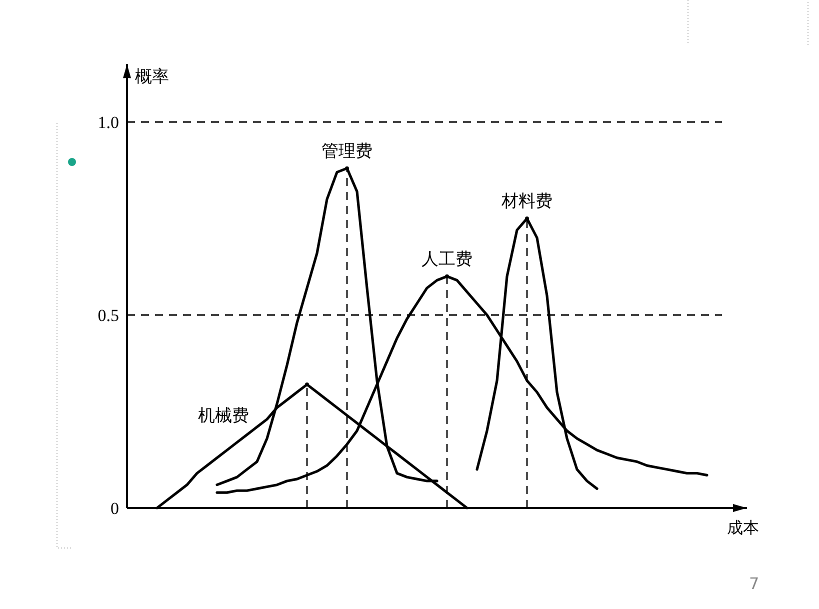 The image size is (819, 609). Describe the element at coordinates (526, 202) in the screenshot. I see `series-label: 材料费` at that location.